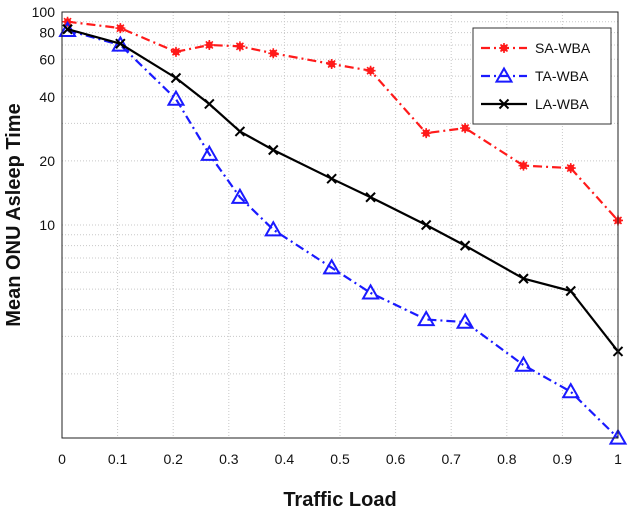 The width and height of the screenshot is (629, 516). I want to click on y-tick-label: 10, so click(47, 225).